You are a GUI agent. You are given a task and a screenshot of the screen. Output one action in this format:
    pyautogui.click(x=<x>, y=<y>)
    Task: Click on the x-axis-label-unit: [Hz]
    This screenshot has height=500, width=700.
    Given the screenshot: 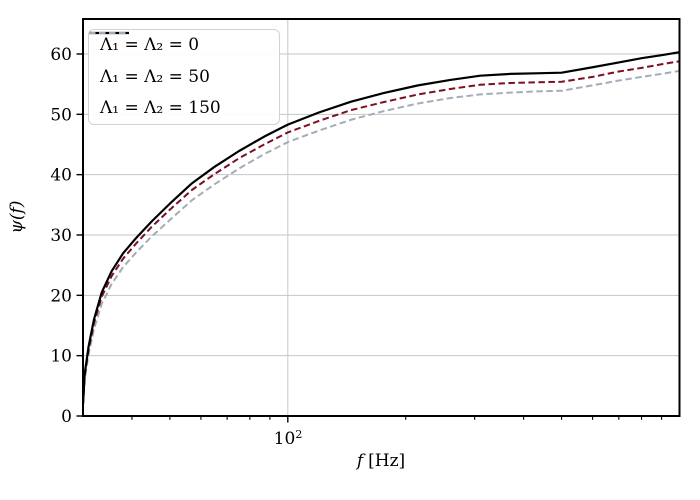 What is the action you would take?
    pyautogui.click(x=387, y=461)
    